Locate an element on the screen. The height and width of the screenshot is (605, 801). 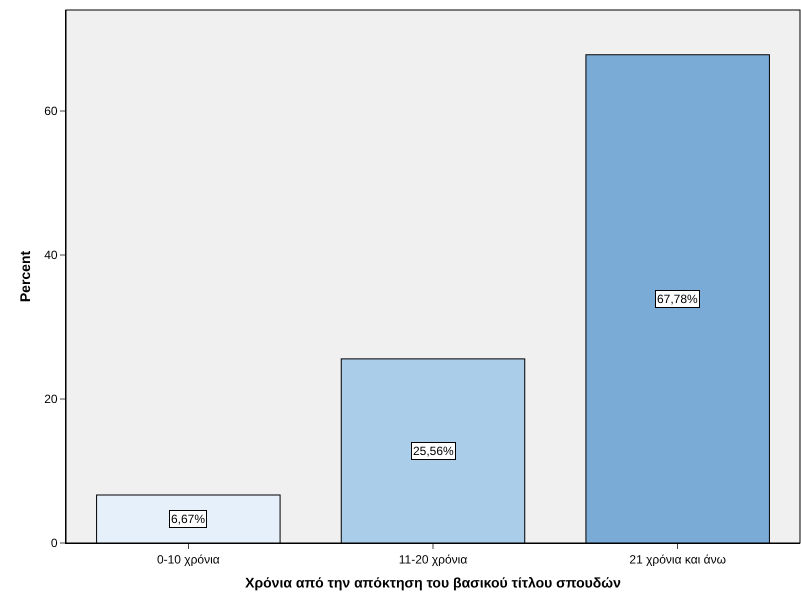
y-tick-label: 20 is located at coordinates (51, 399).